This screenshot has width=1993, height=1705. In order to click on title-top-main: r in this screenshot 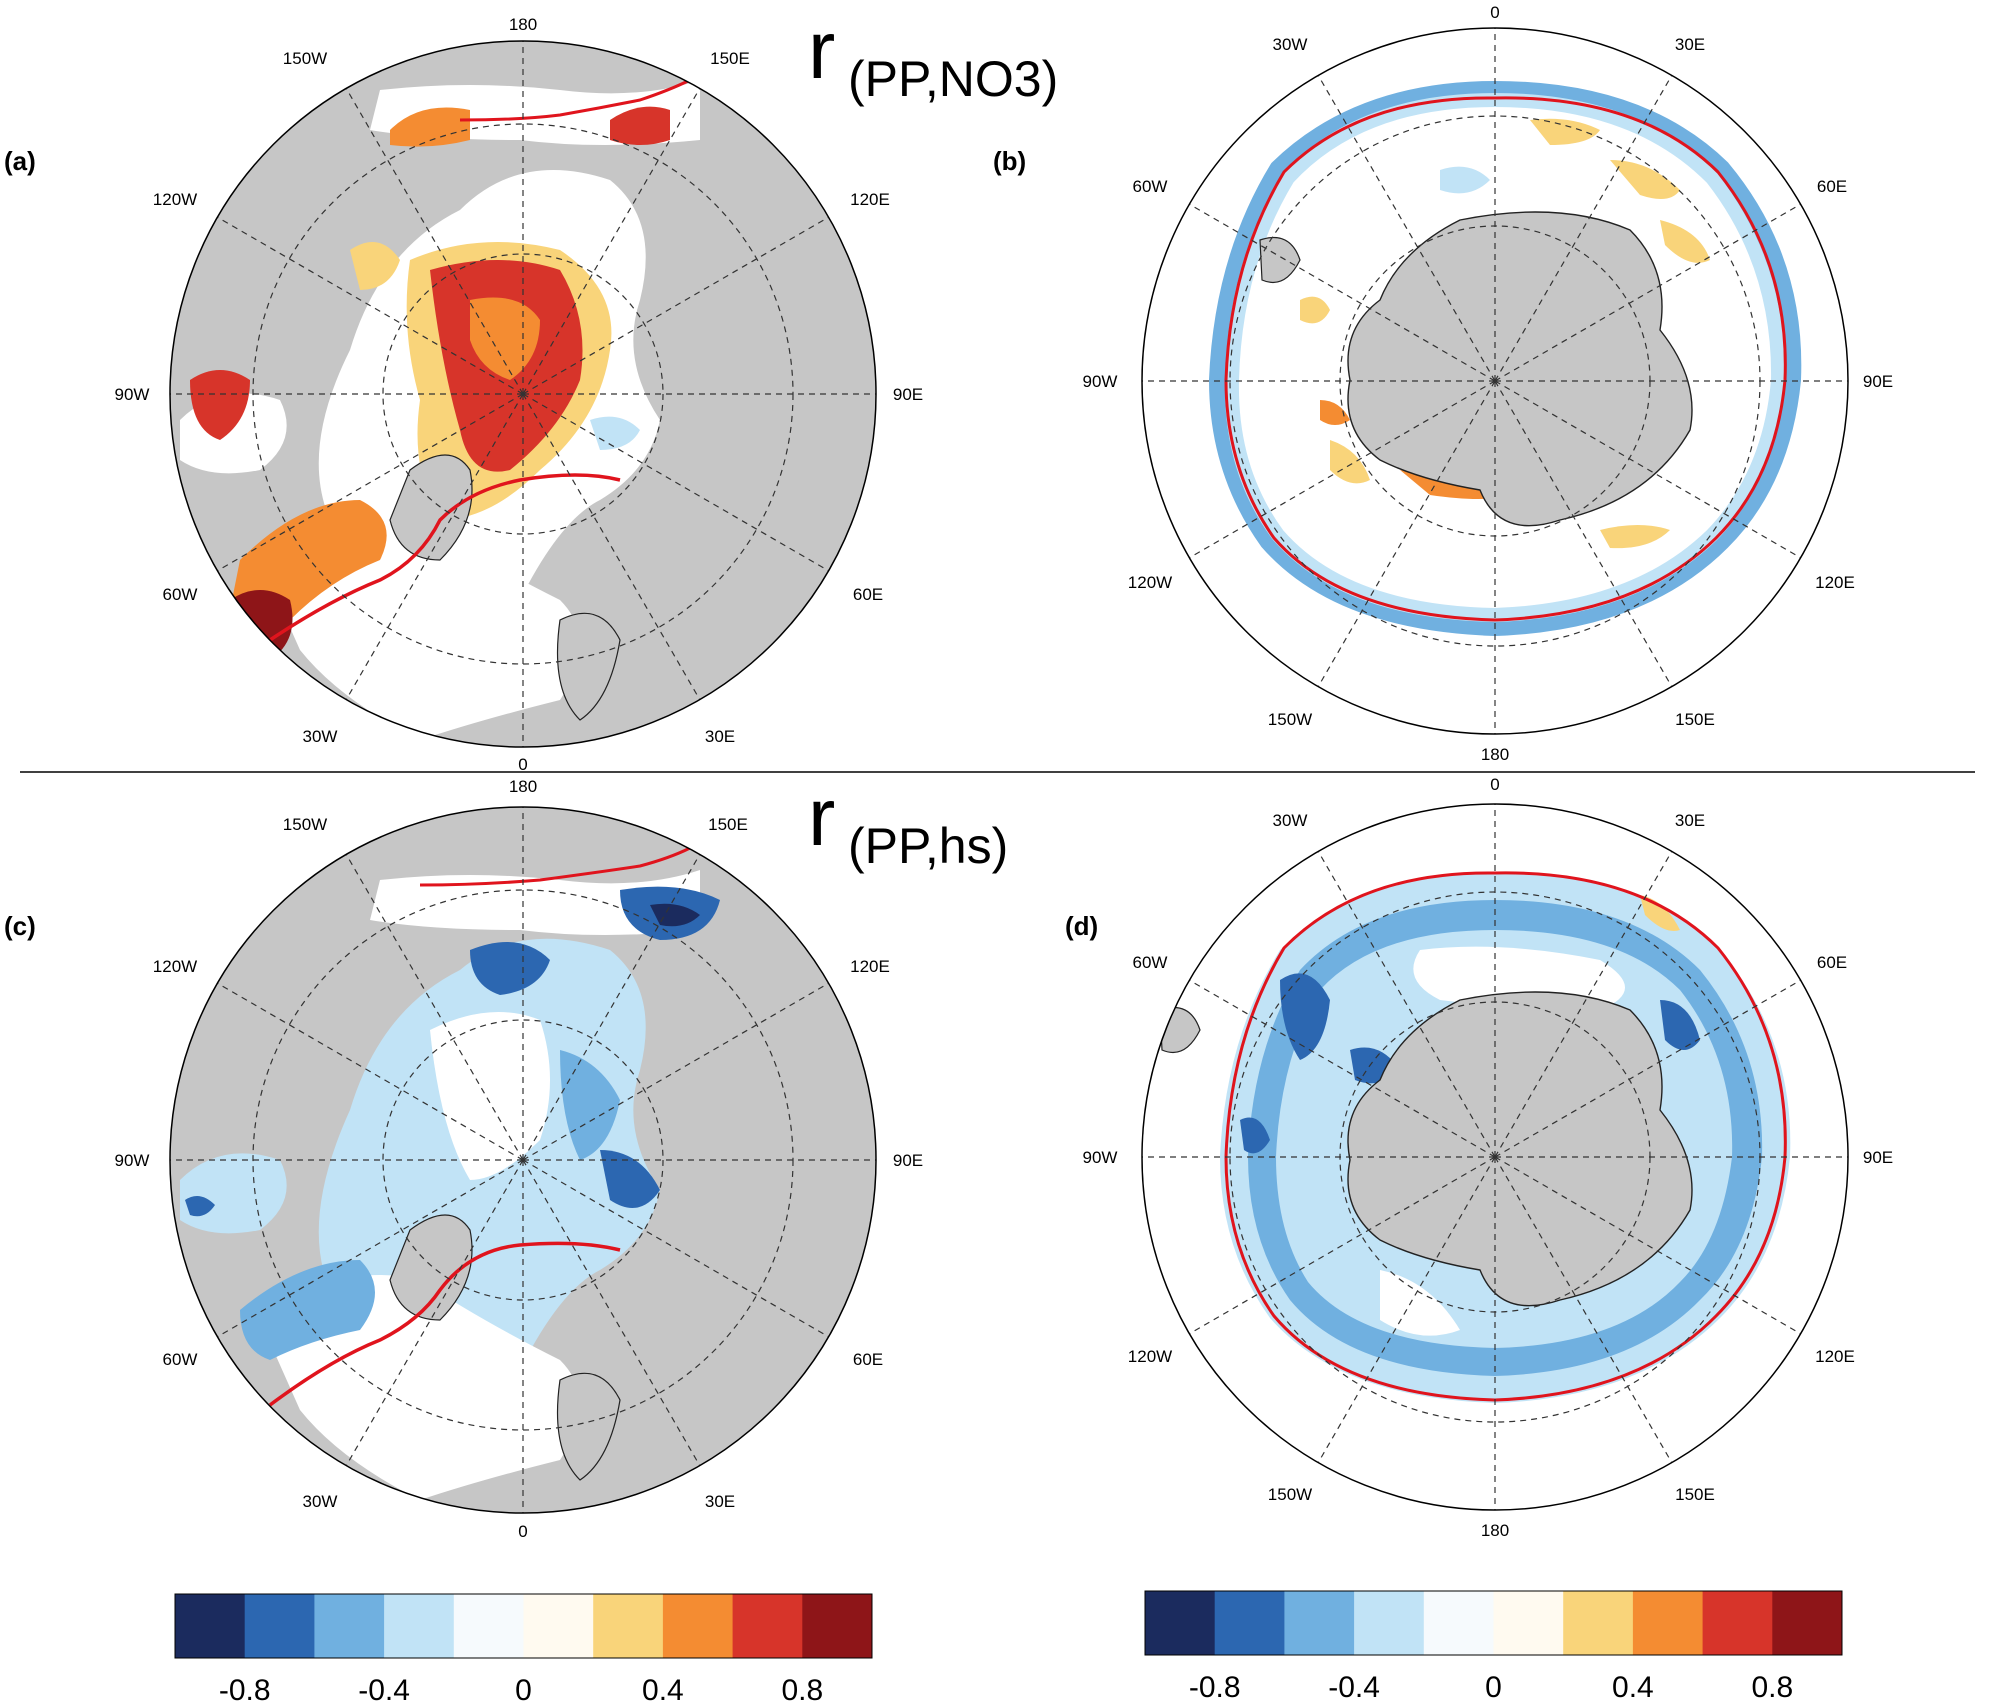, I will do `click(821, 50)`.